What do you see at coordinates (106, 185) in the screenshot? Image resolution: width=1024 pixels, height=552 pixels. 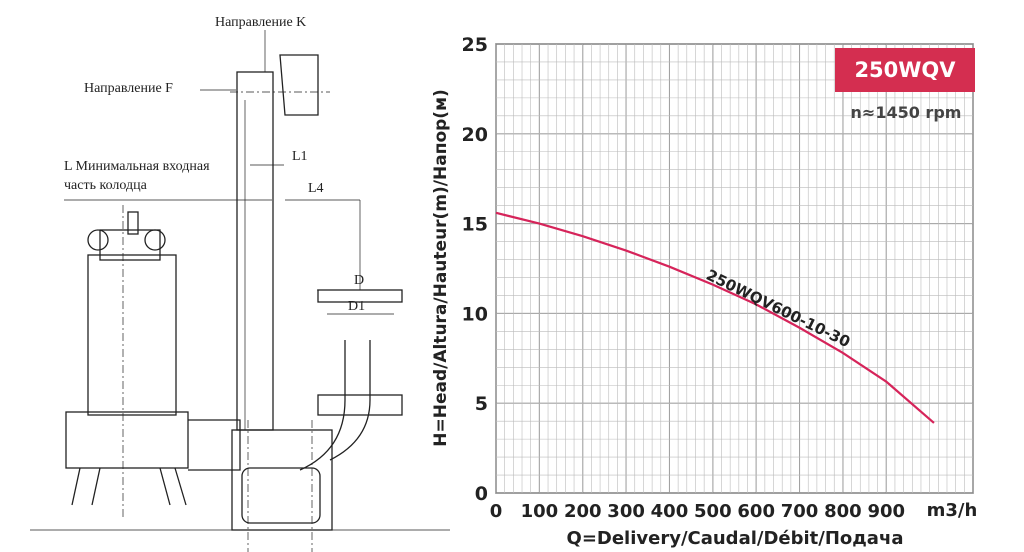 I see `label: часть колодца` at bounding box center [106, 185].